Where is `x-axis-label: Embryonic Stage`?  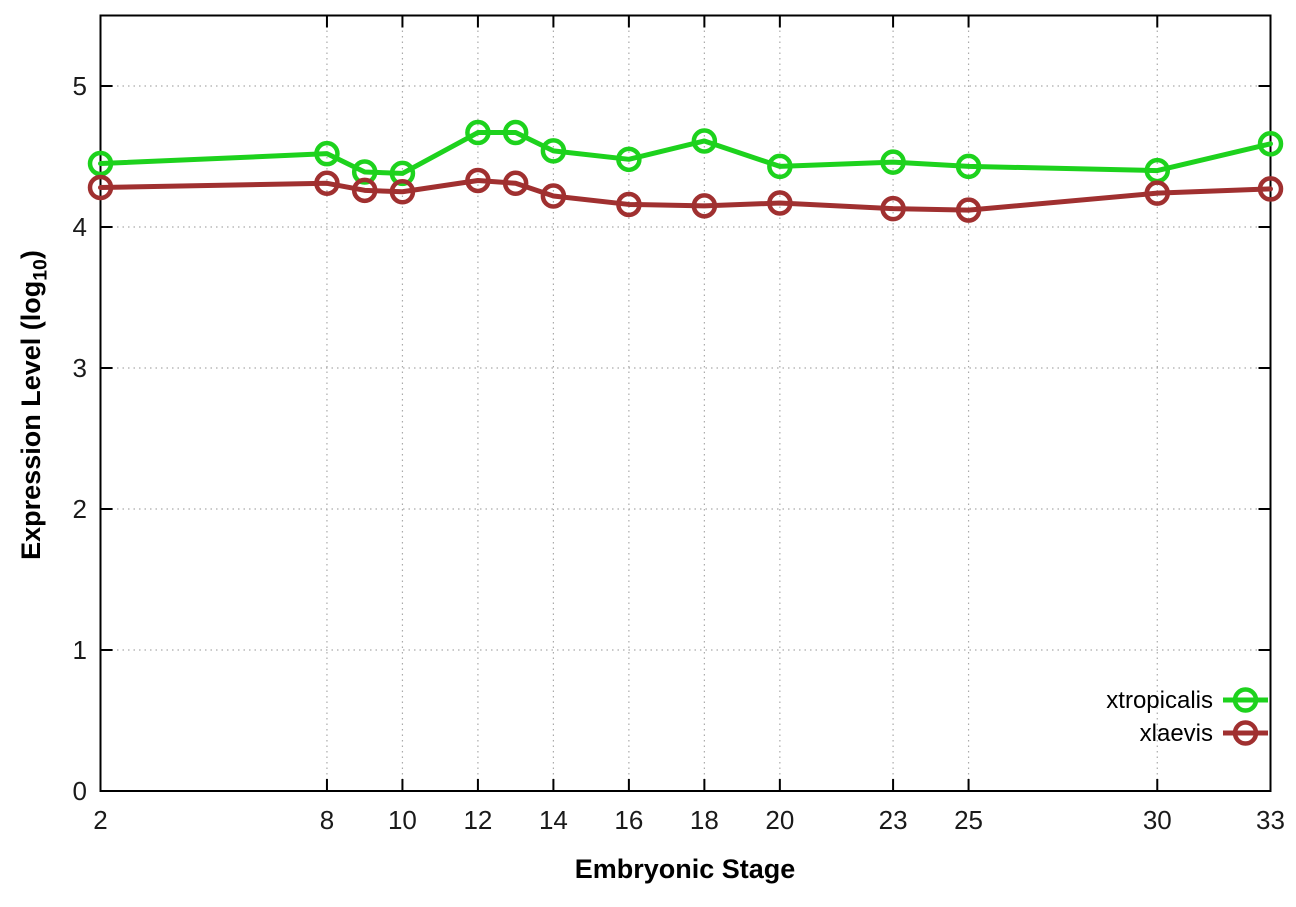 x-axis-label: Embryonic Stage is located at coordinates (685, 869).